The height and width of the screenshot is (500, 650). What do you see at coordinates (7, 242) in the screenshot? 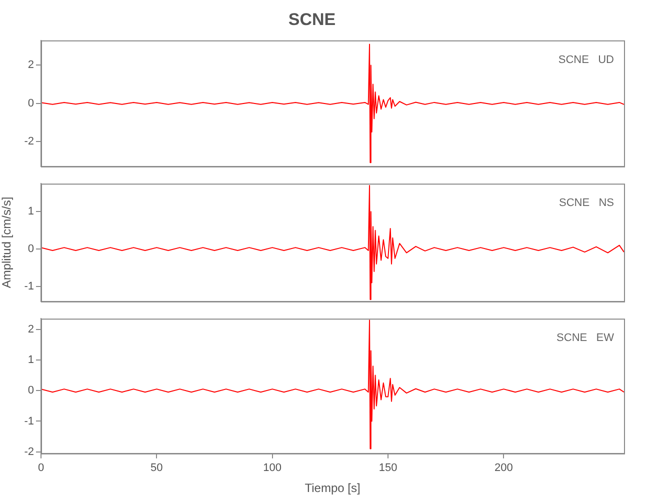
I see `y-axis-title: Amplitud [cm/s/s]` at bounding box center [7, 242].